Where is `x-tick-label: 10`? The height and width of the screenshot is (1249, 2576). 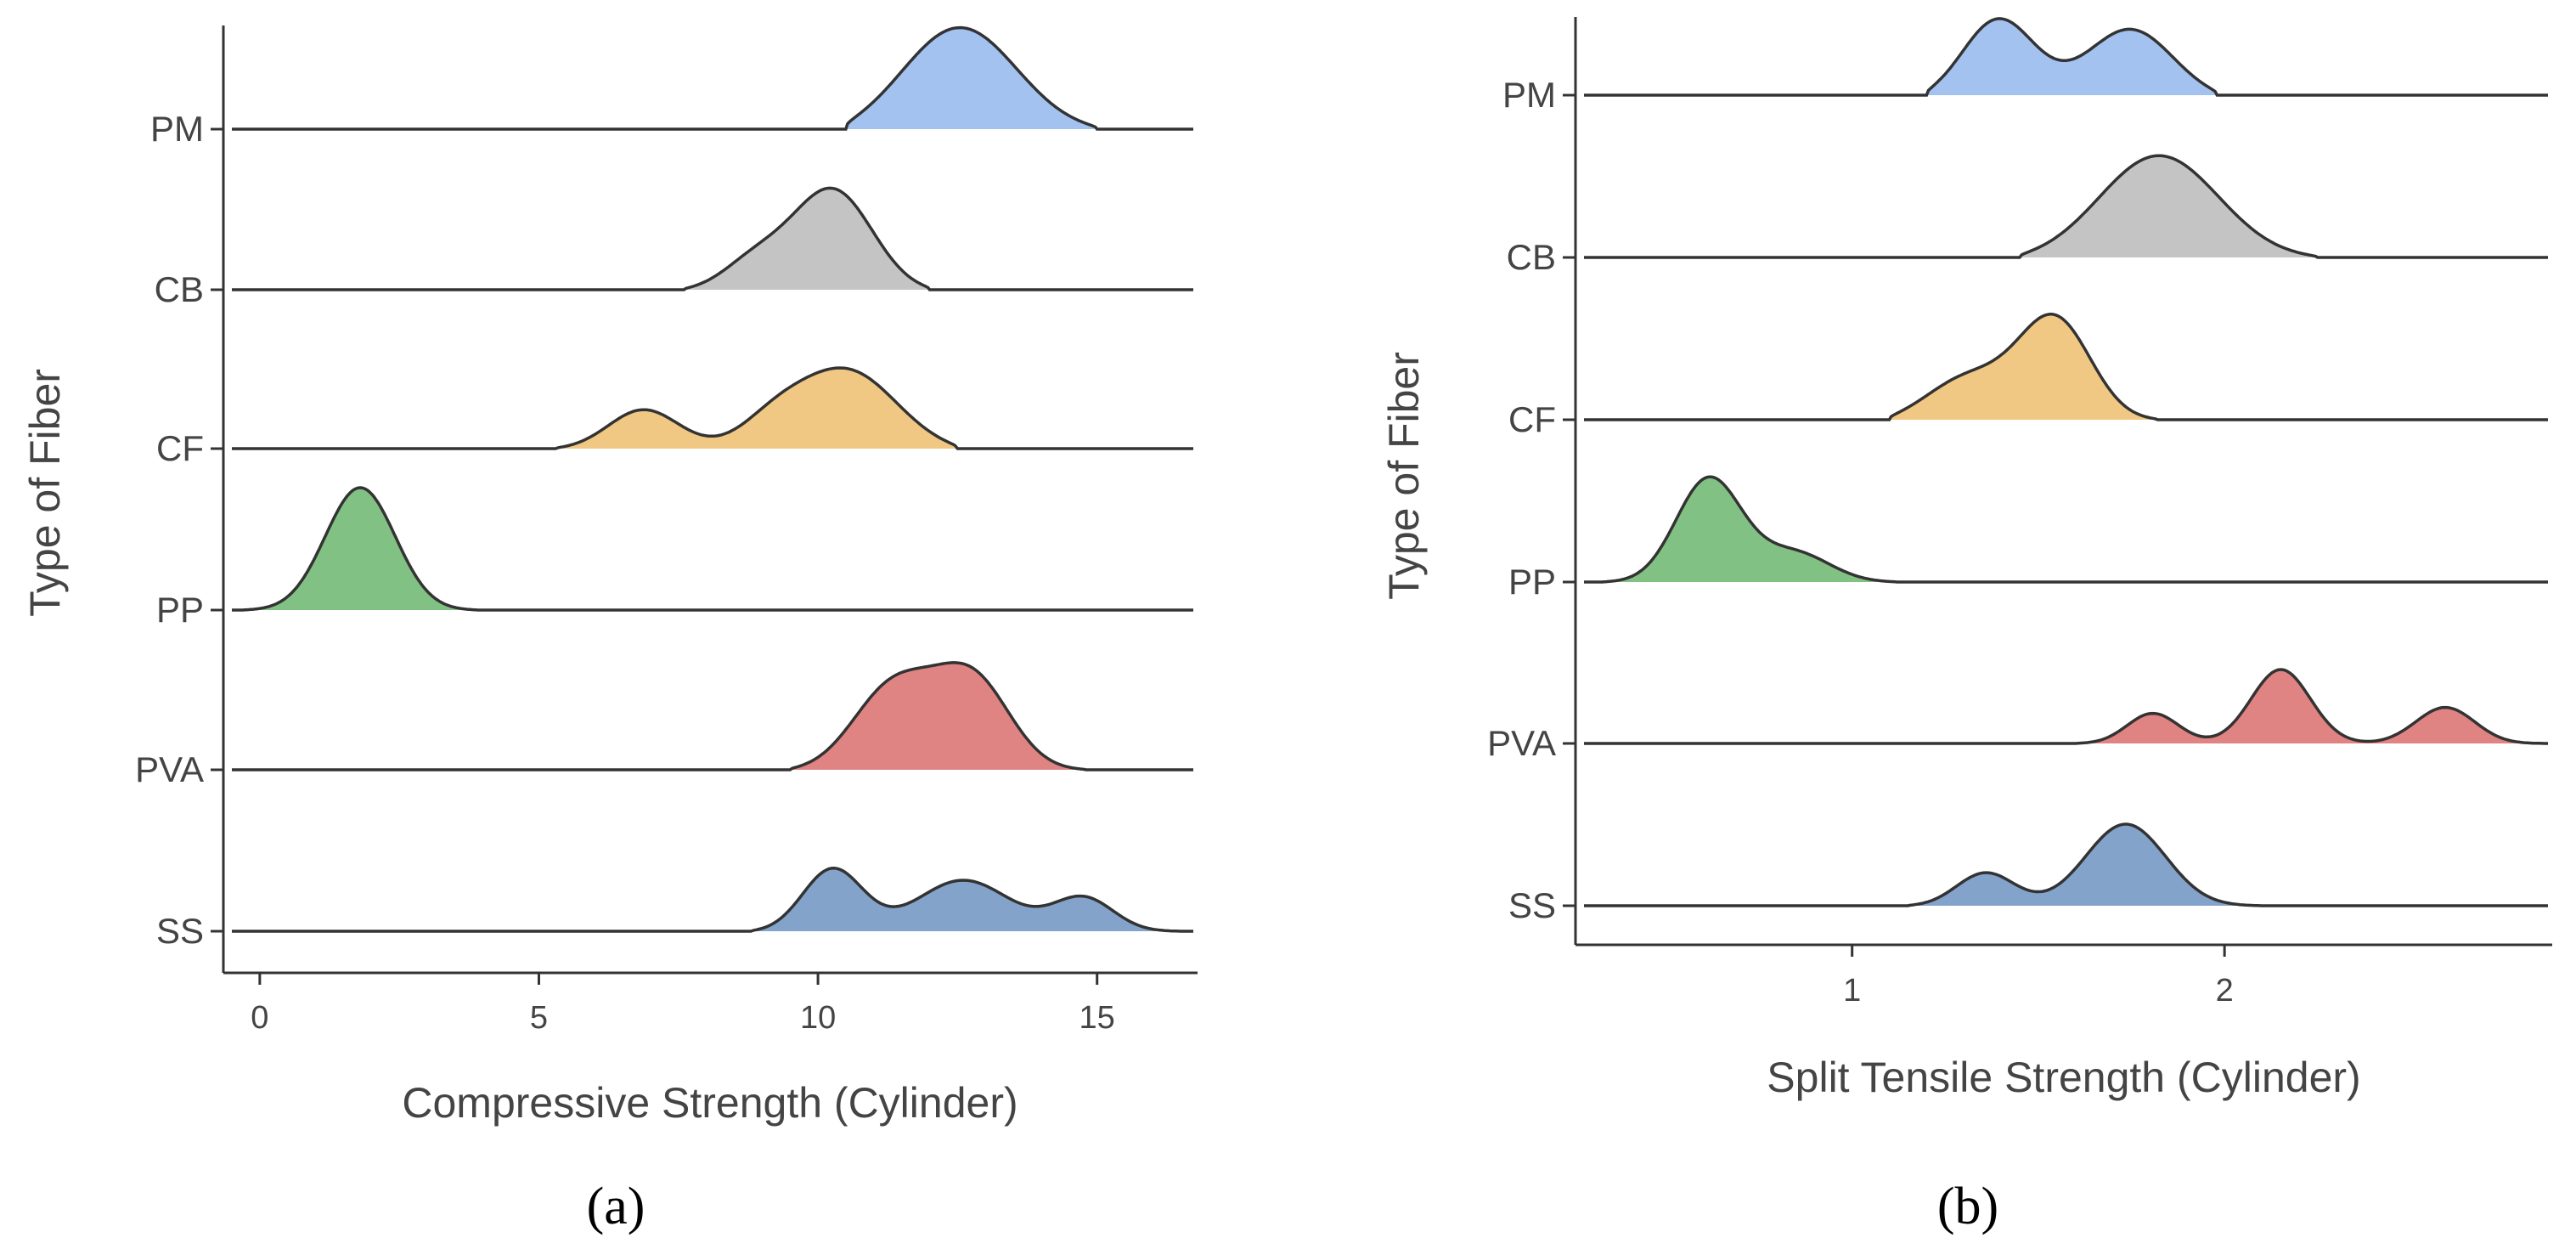
x-tick-label: 10 is located at coordinates (818, 1018).